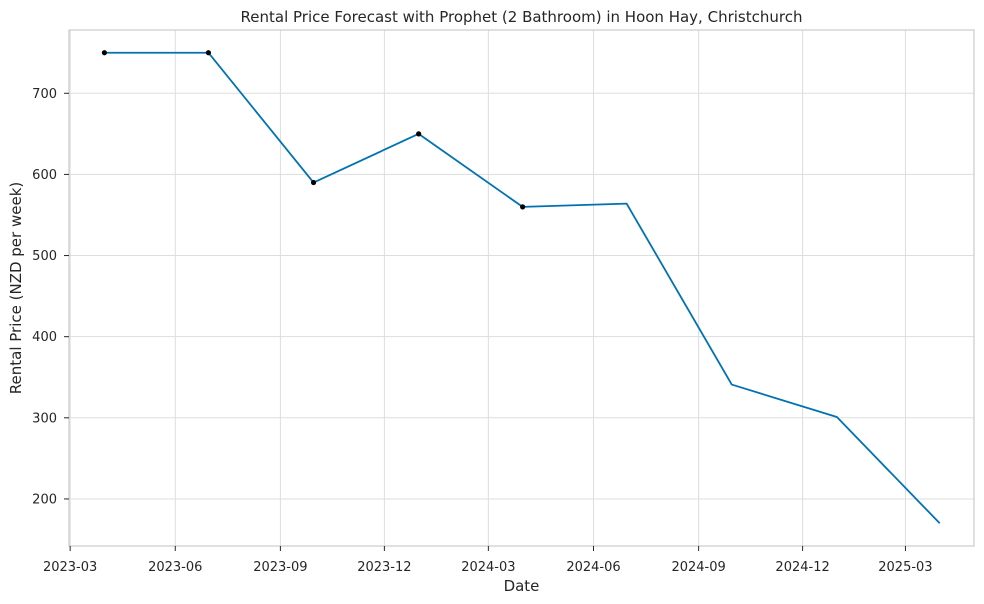 The height and width of the screenshot is (604, 984). What do you see at coordinates (44, 175) in the screenshot?
I see `y-tick-label: 600` at bounding box center [44, 175].